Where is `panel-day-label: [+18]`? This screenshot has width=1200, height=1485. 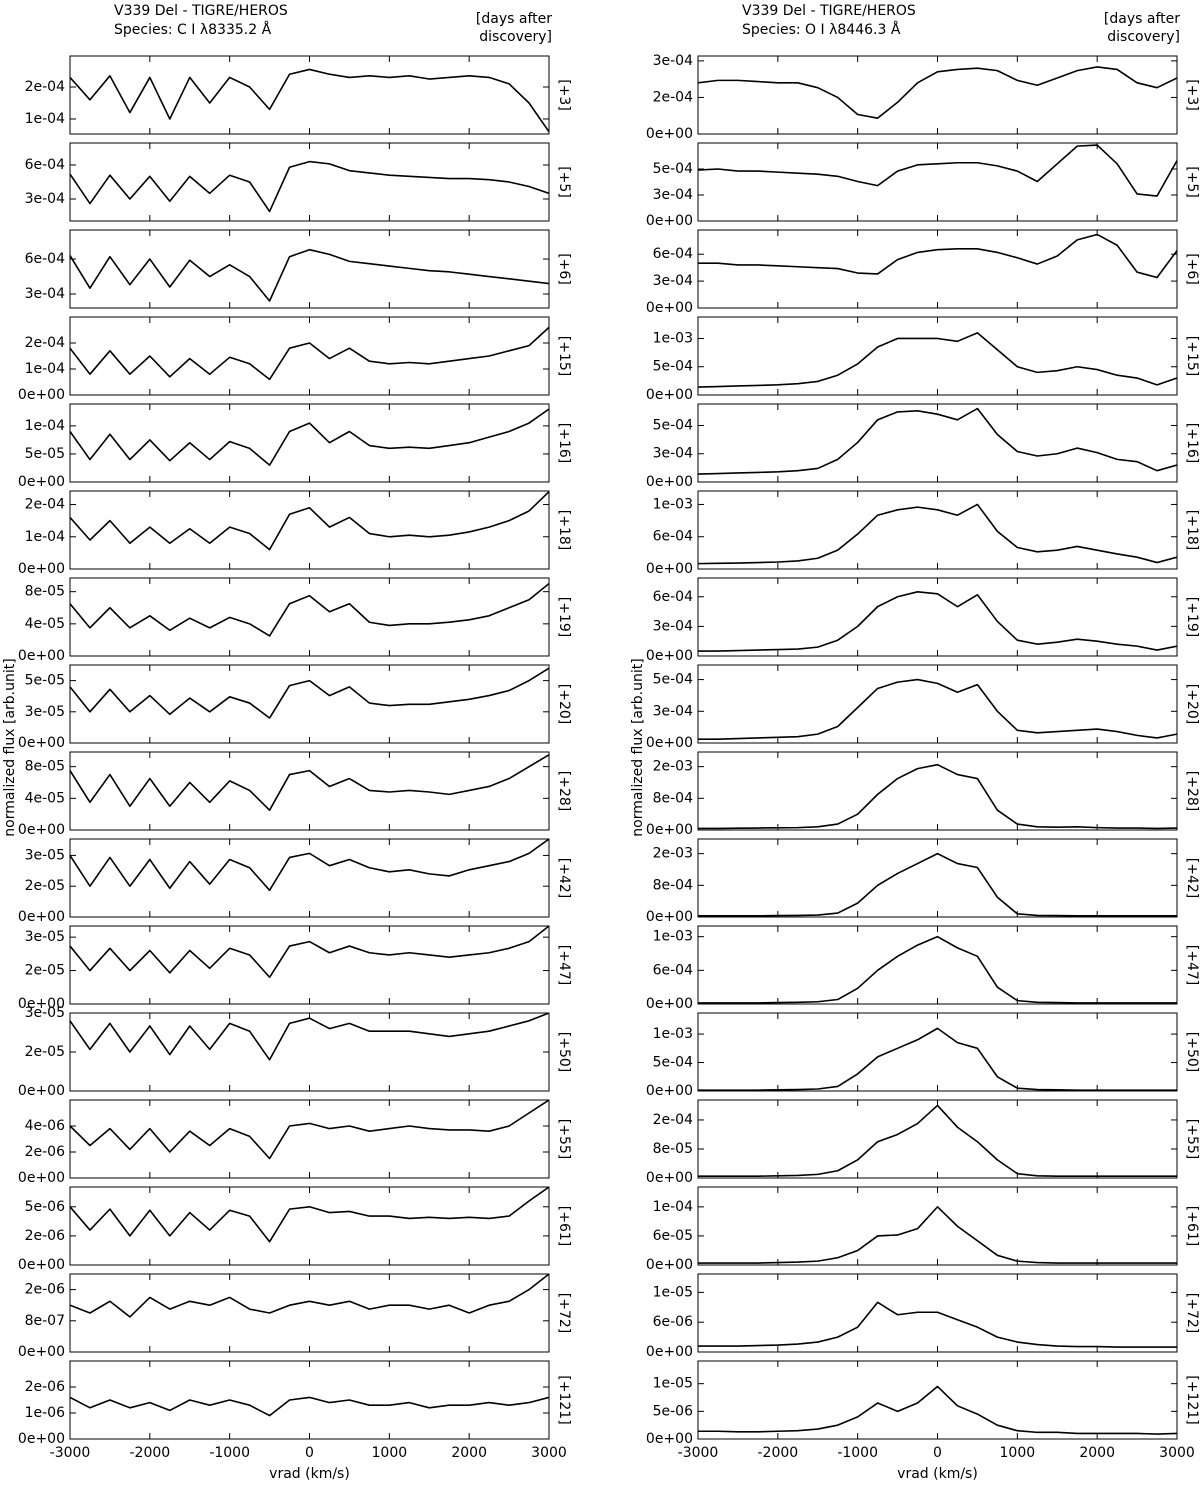
panel-day-label: [+18] is located at coordinates (1192, 530).